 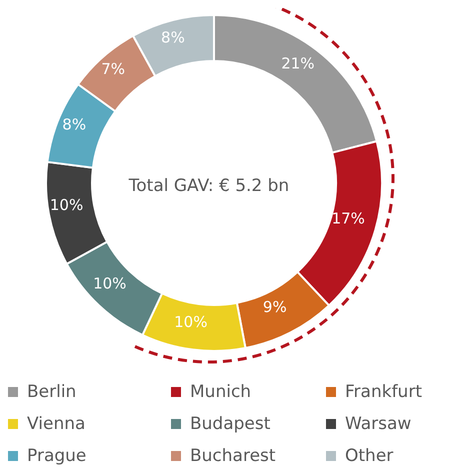 What do you see at coordinates (233, 456) in the screenshot?
I see `legend-label: Bucharest` at bounding box center [233, 456].